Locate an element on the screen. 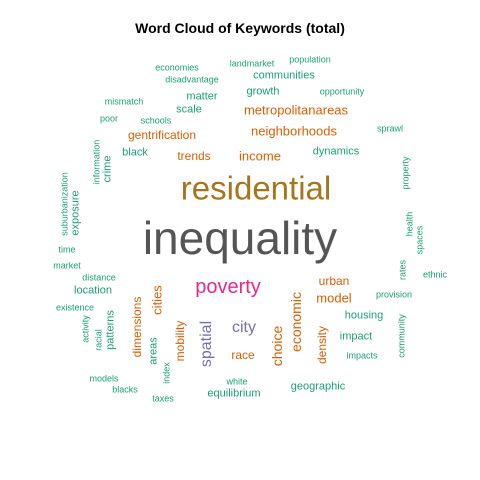  word-white: white is located at coordinates (237, 381).